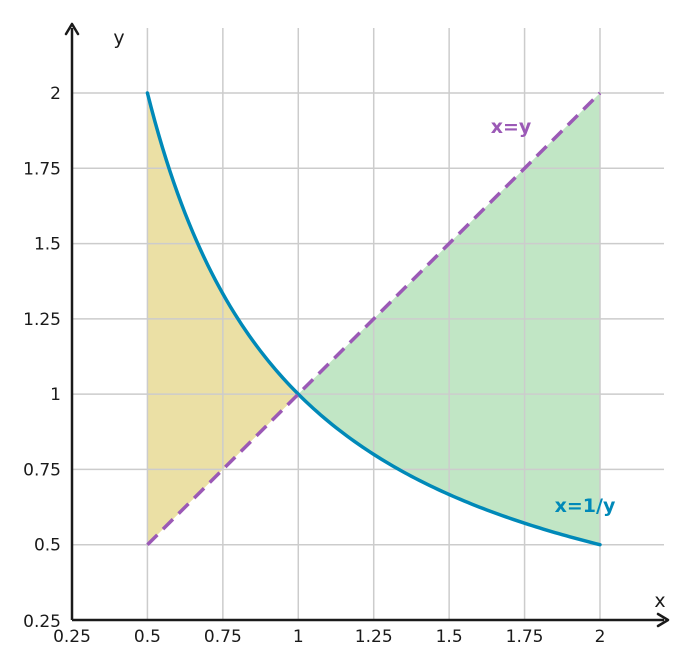  Describe the element at coordinates (118, 38) in the screenshot. I see `y-axis-label: y` at that location.